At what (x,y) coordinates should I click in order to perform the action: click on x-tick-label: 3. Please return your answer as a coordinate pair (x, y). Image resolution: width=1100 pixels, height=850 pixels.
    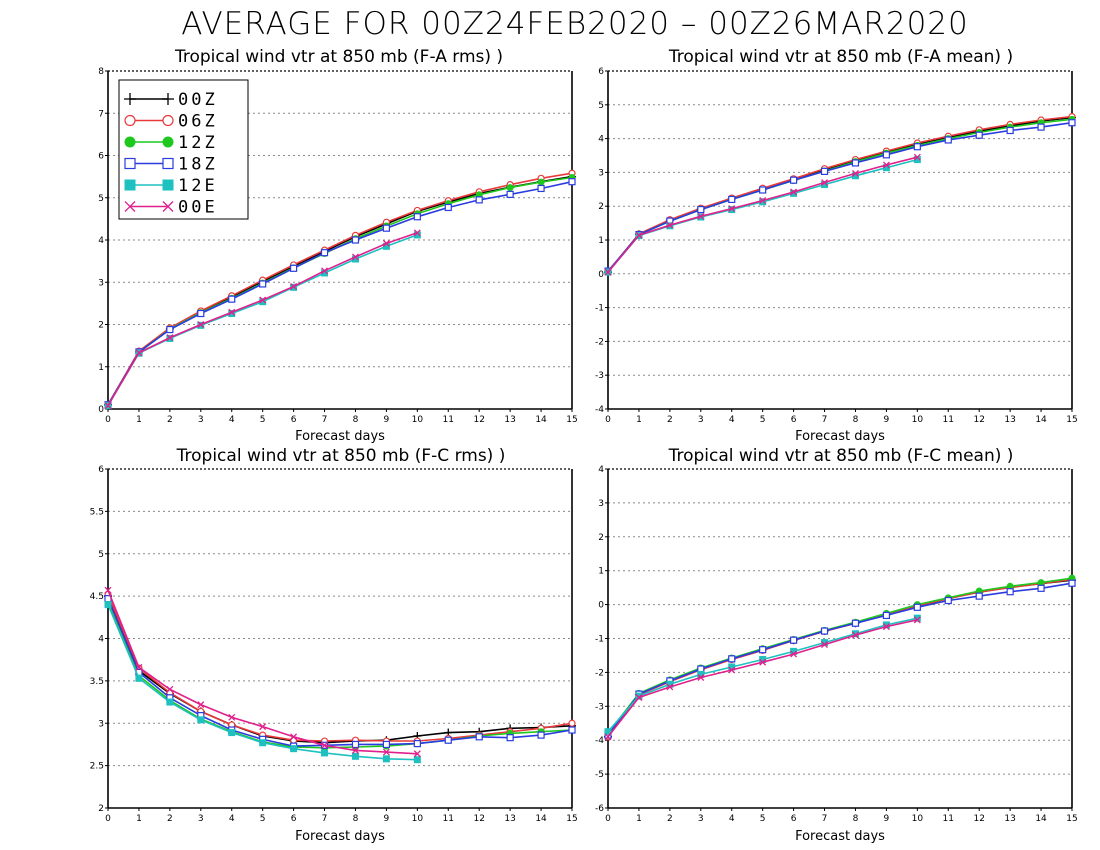
    Looking at the image, I should click on (701, 819).